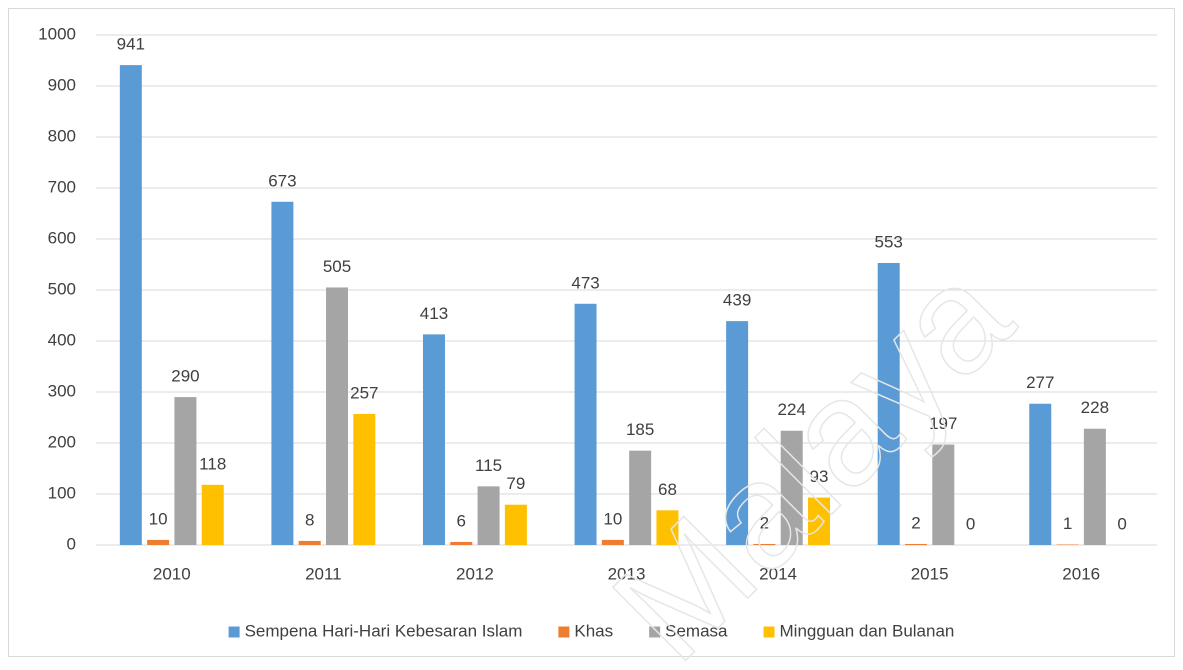  I want to click on data-label: 473, so click(585, 282).